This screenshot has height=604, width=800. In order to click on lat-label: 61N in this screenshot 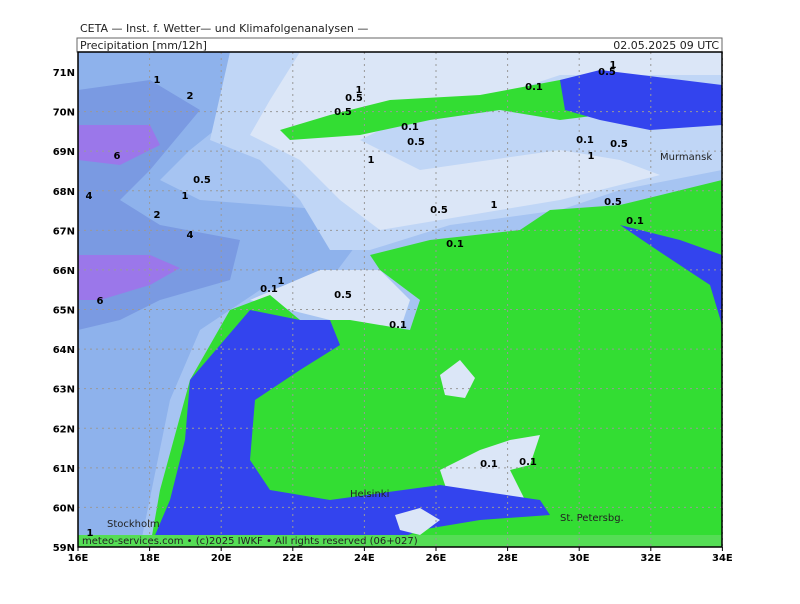, I will do `click(64, 469)`.